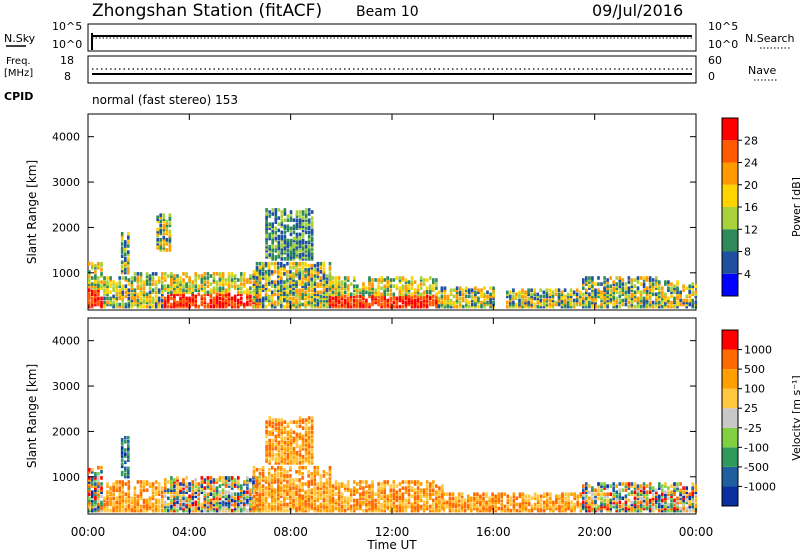 The image size is (800, 554). What do you see at coordinates (730, 379) in the screenshot?
I see `colorbar-segment` at bounding box center [730, 379].